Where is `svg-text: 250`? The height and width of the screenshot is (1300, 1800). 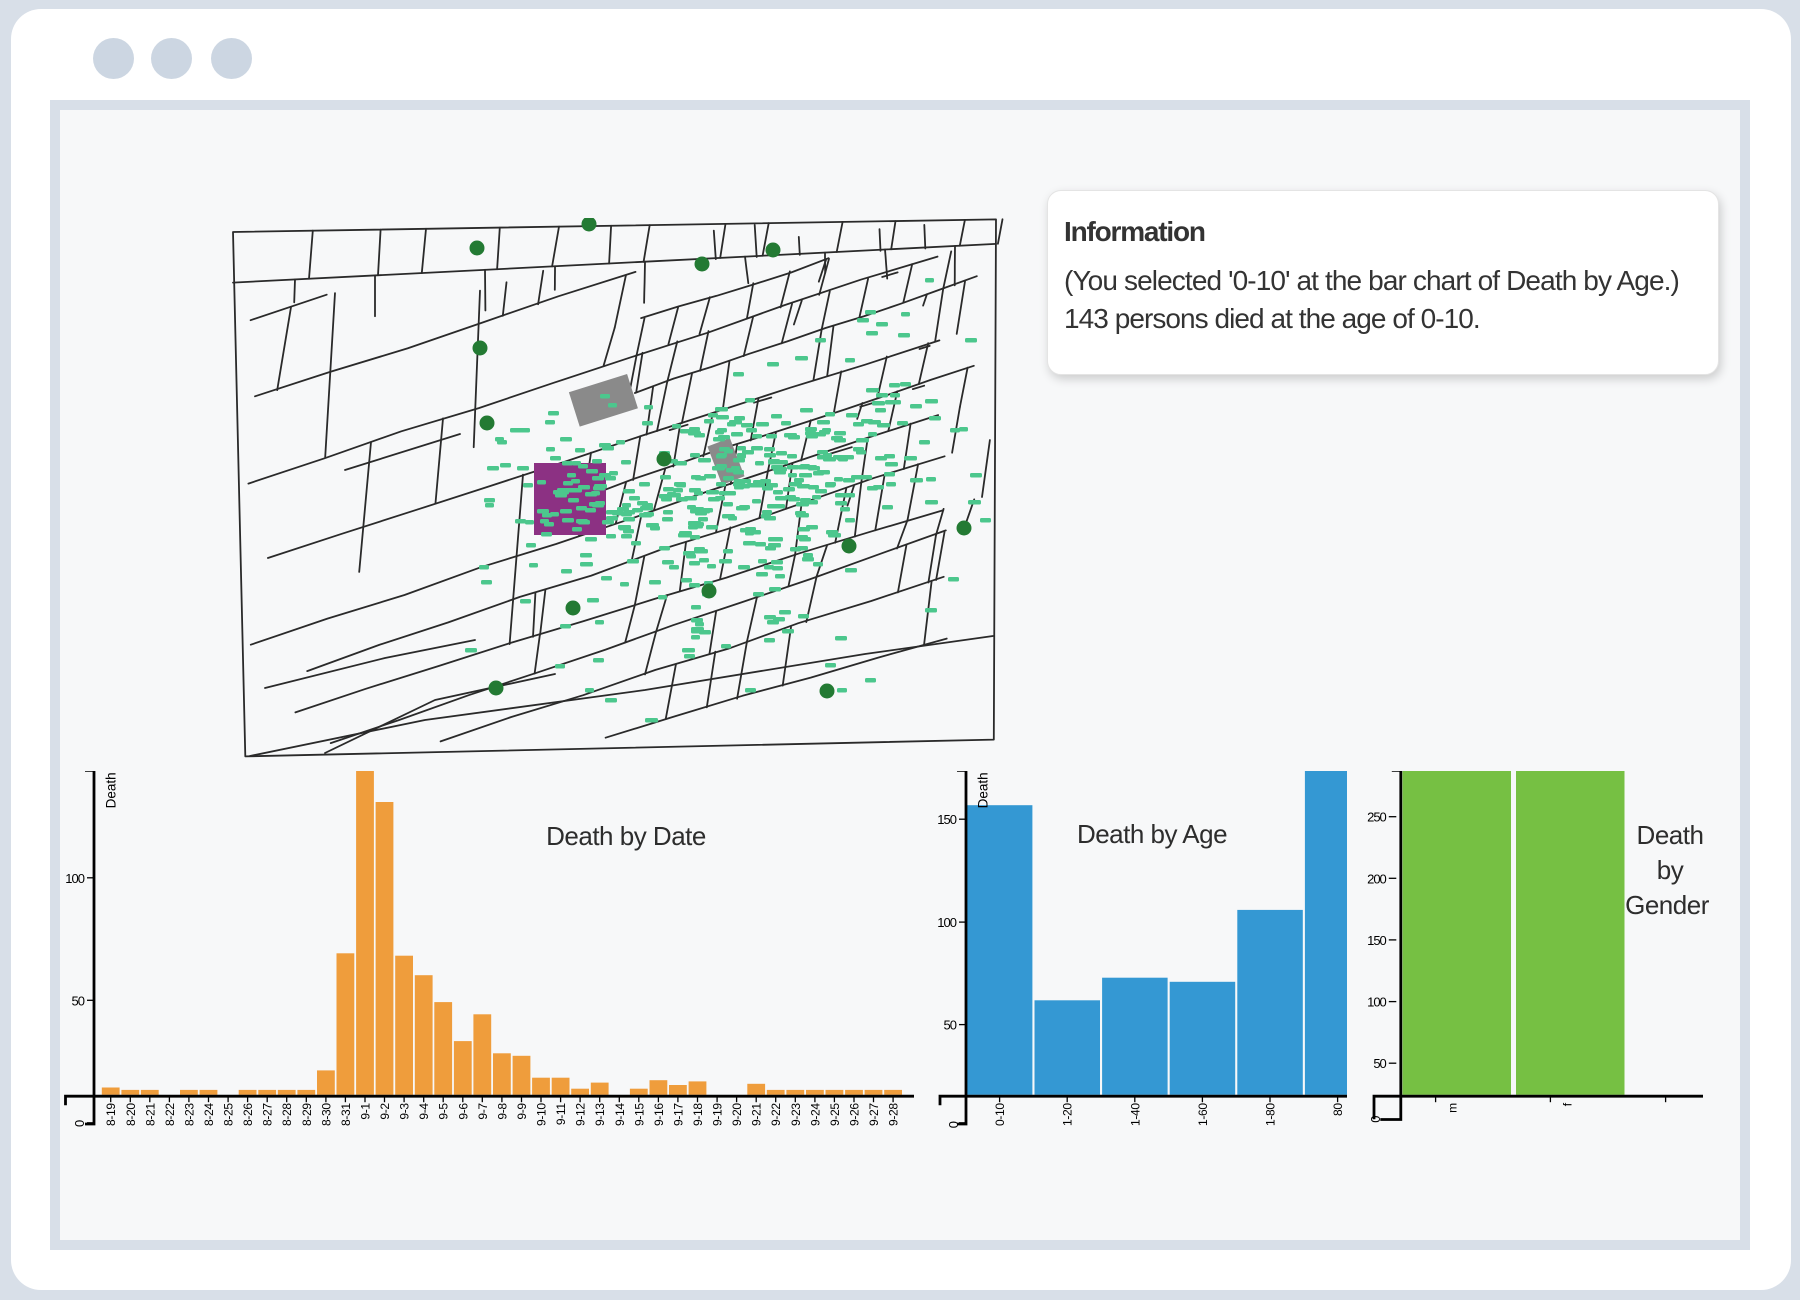
svg-text: 250 is located at coordinates (1376, 817).